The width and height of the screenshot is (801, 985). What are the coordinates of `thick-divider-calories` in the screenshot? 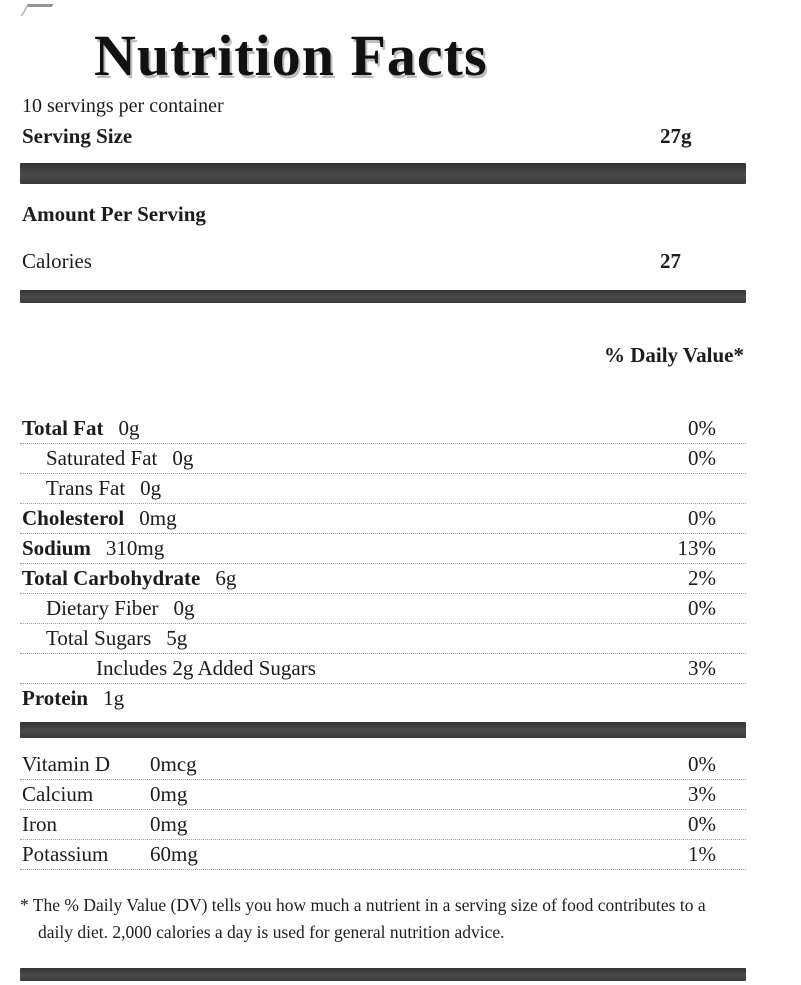 It's located at (383, 296).